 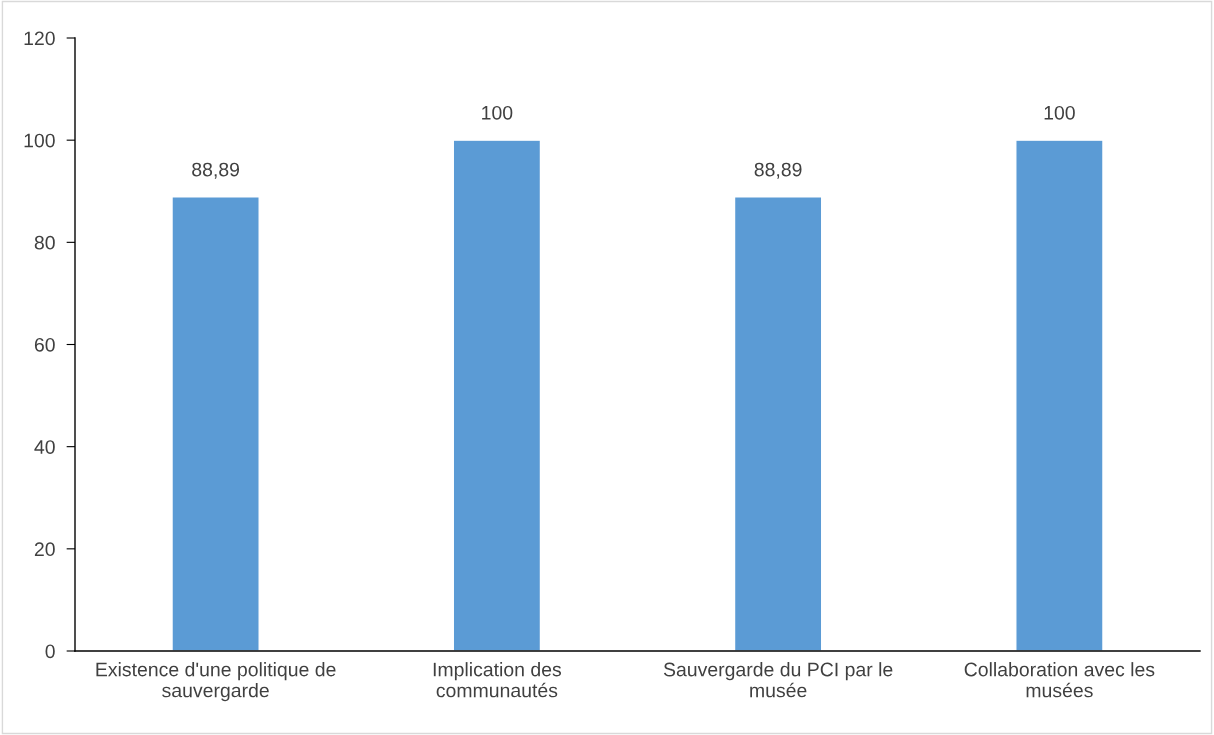 I want to click on x-tick-label: Existence d'une politique de sauvergarde, so click(x=216, y=682).